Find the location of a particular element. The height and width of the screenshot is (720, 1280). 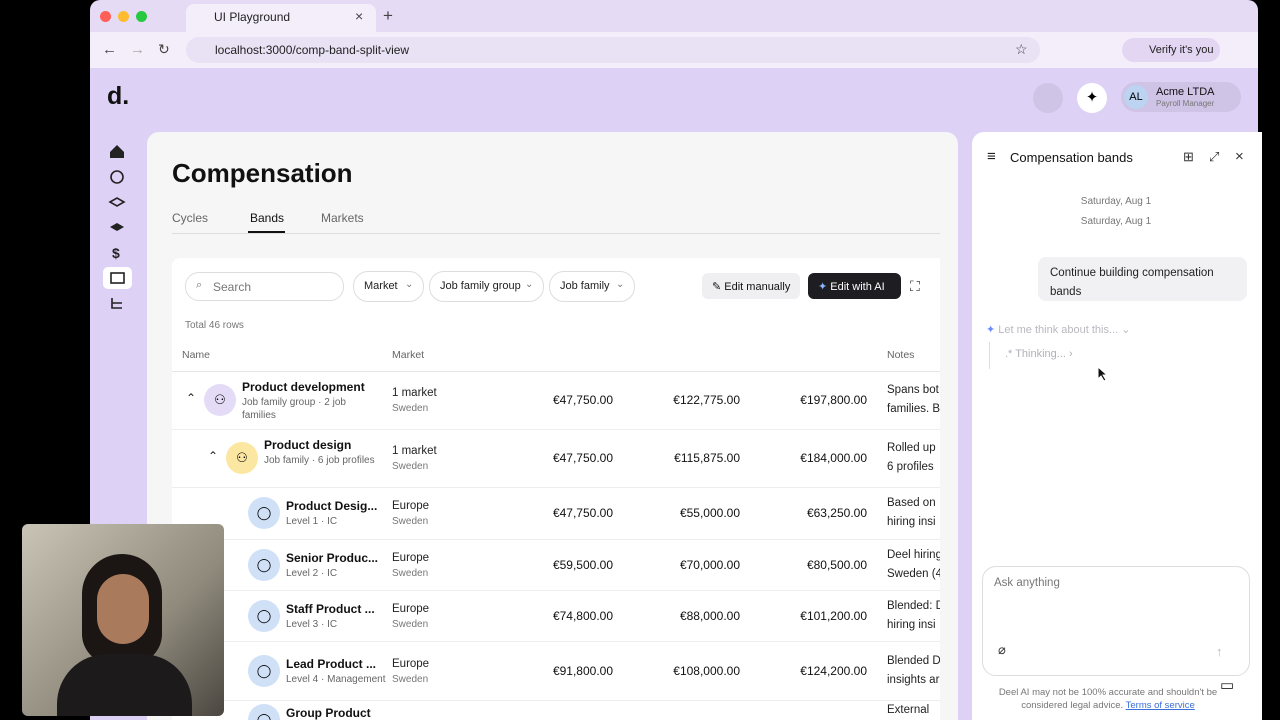

nav-home is located at coordinates (117, 151).